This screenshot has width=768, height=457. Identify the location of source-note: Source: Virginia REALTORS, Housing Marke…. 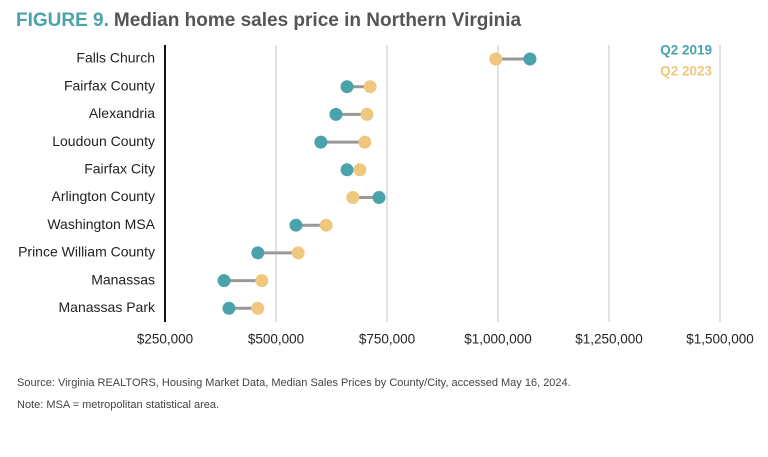
(294, 383).